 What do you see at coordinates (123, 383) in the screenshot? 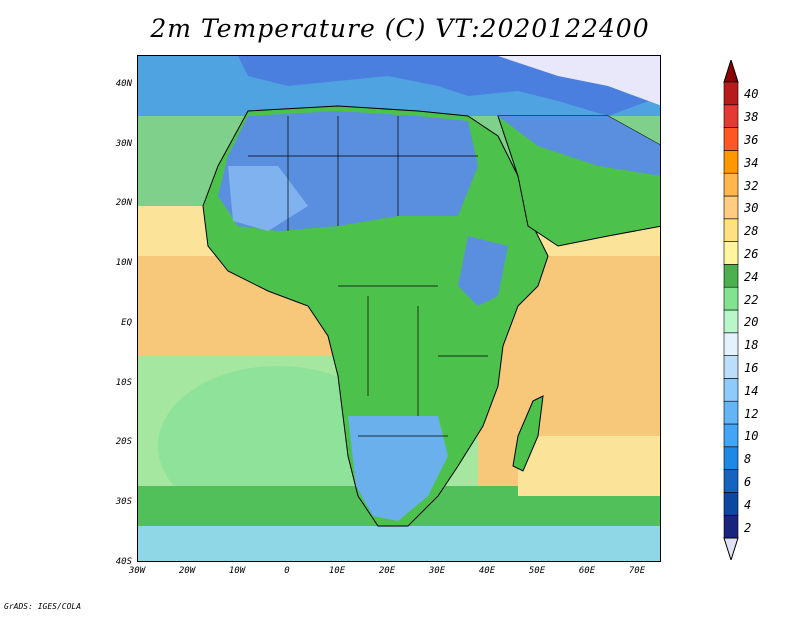
I see `lat-label-10s: 10S` at bounding box center [123, 383].